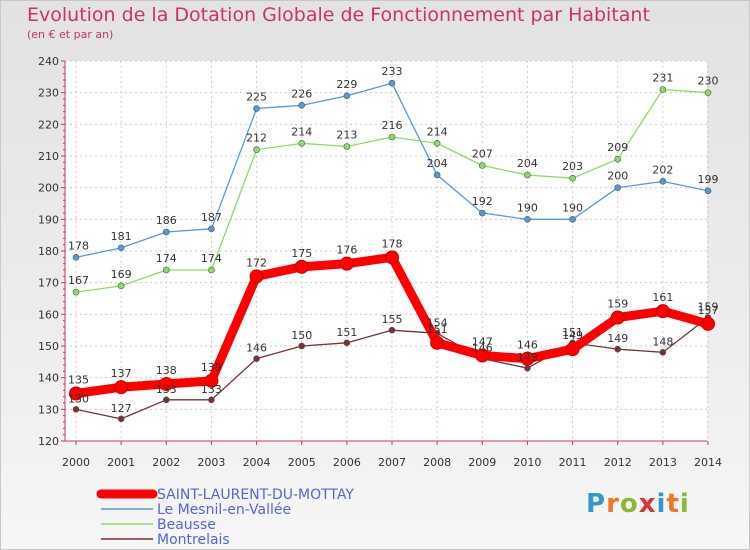  What do you see at coordinates (482, 342) in the screenshot?
I see `data-label: 147` at bounding box center [482, 342].